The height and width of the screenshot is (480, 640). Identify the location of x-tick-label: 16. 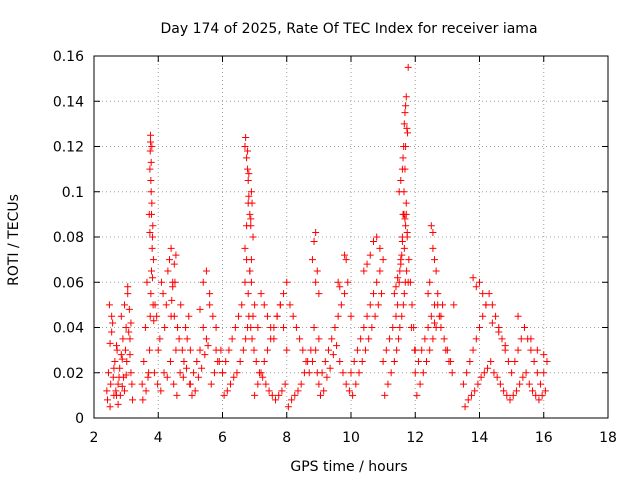
(544, 438).